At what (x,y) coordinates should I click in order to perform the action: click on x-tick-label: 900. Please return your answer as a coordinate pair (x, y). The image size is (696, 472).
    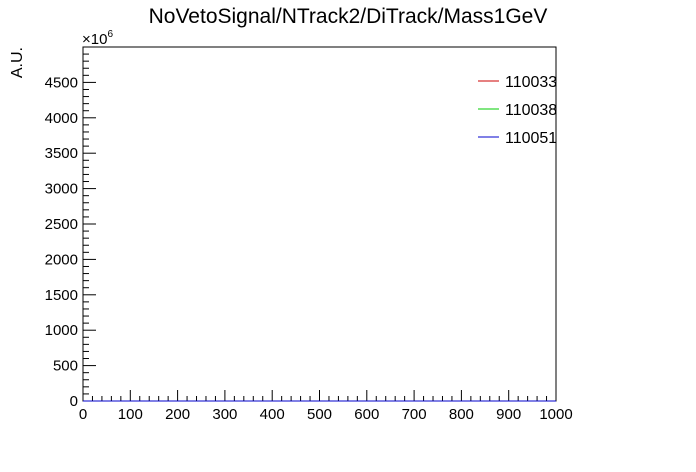
    Looking at the image, I should click on (508, 414).